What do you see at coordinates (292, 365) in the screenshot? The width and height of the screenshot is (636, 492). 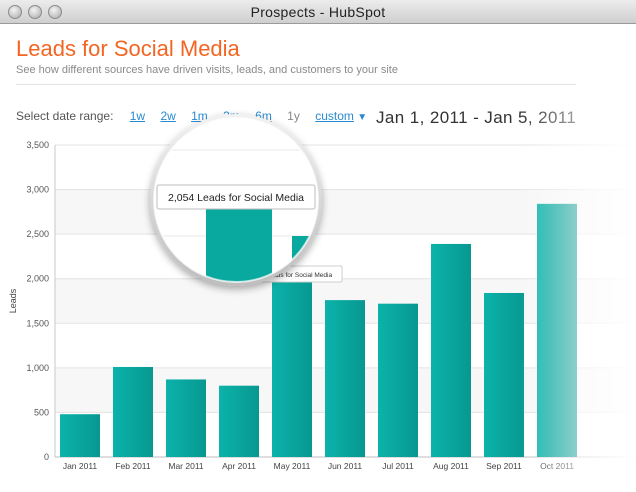 I see `bar-may-2011` at bounding box center [292, 365].